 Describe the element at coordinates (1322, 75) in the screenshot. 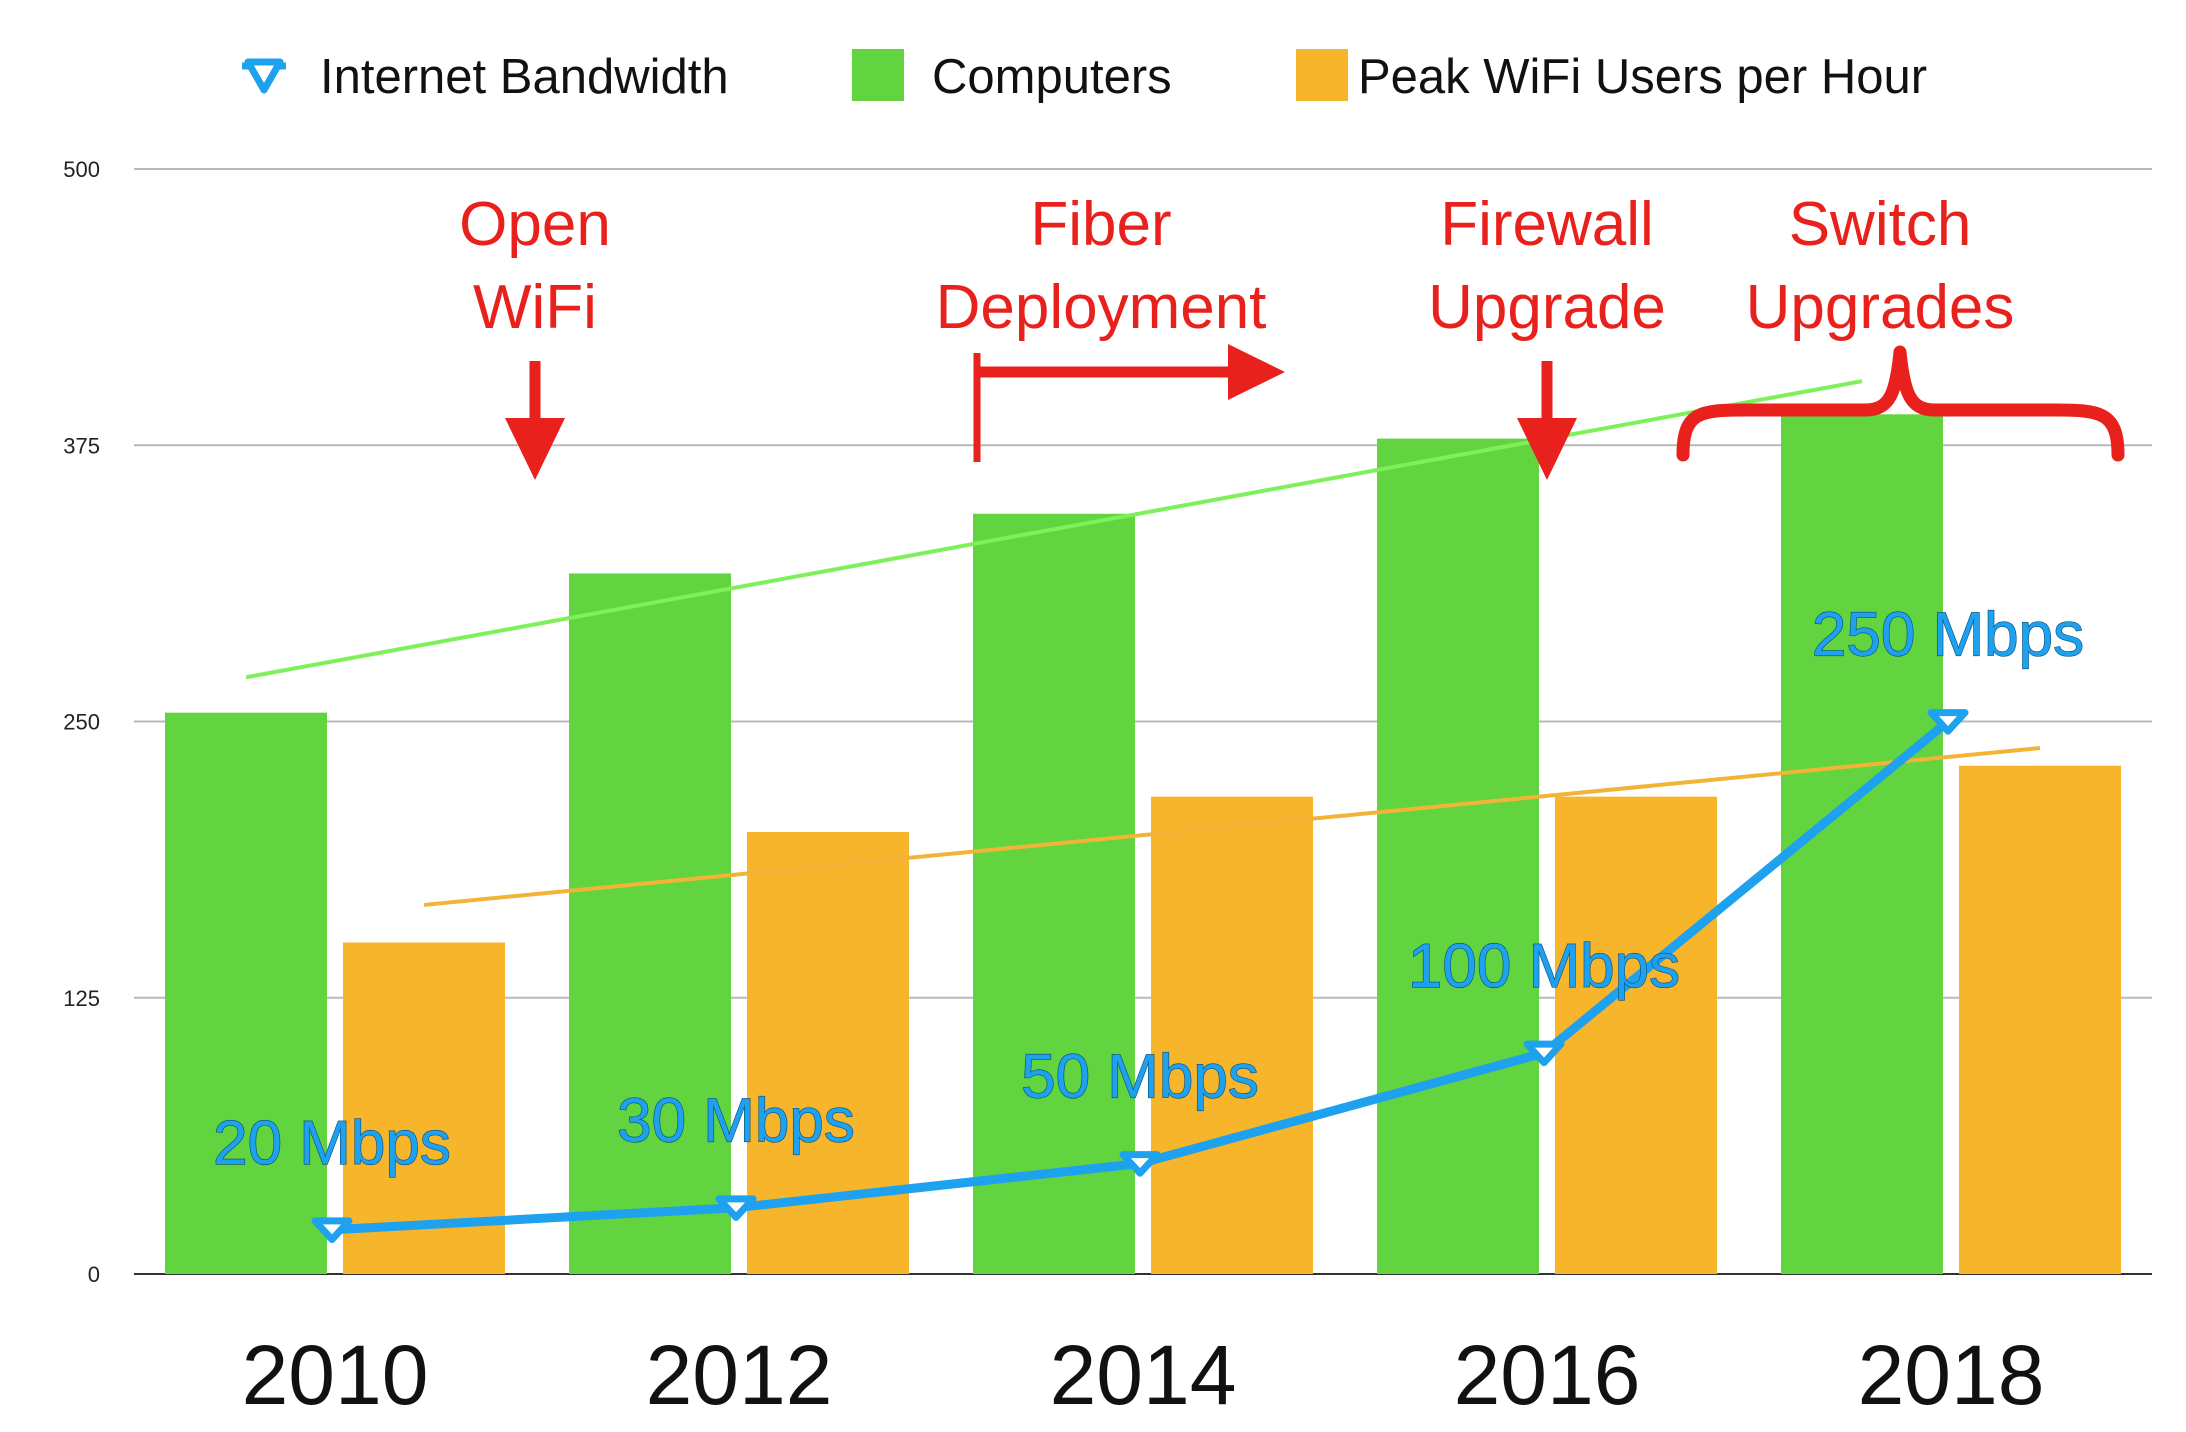

I see `legend-swatch-peak-wifi-users-per-hour` at that location.